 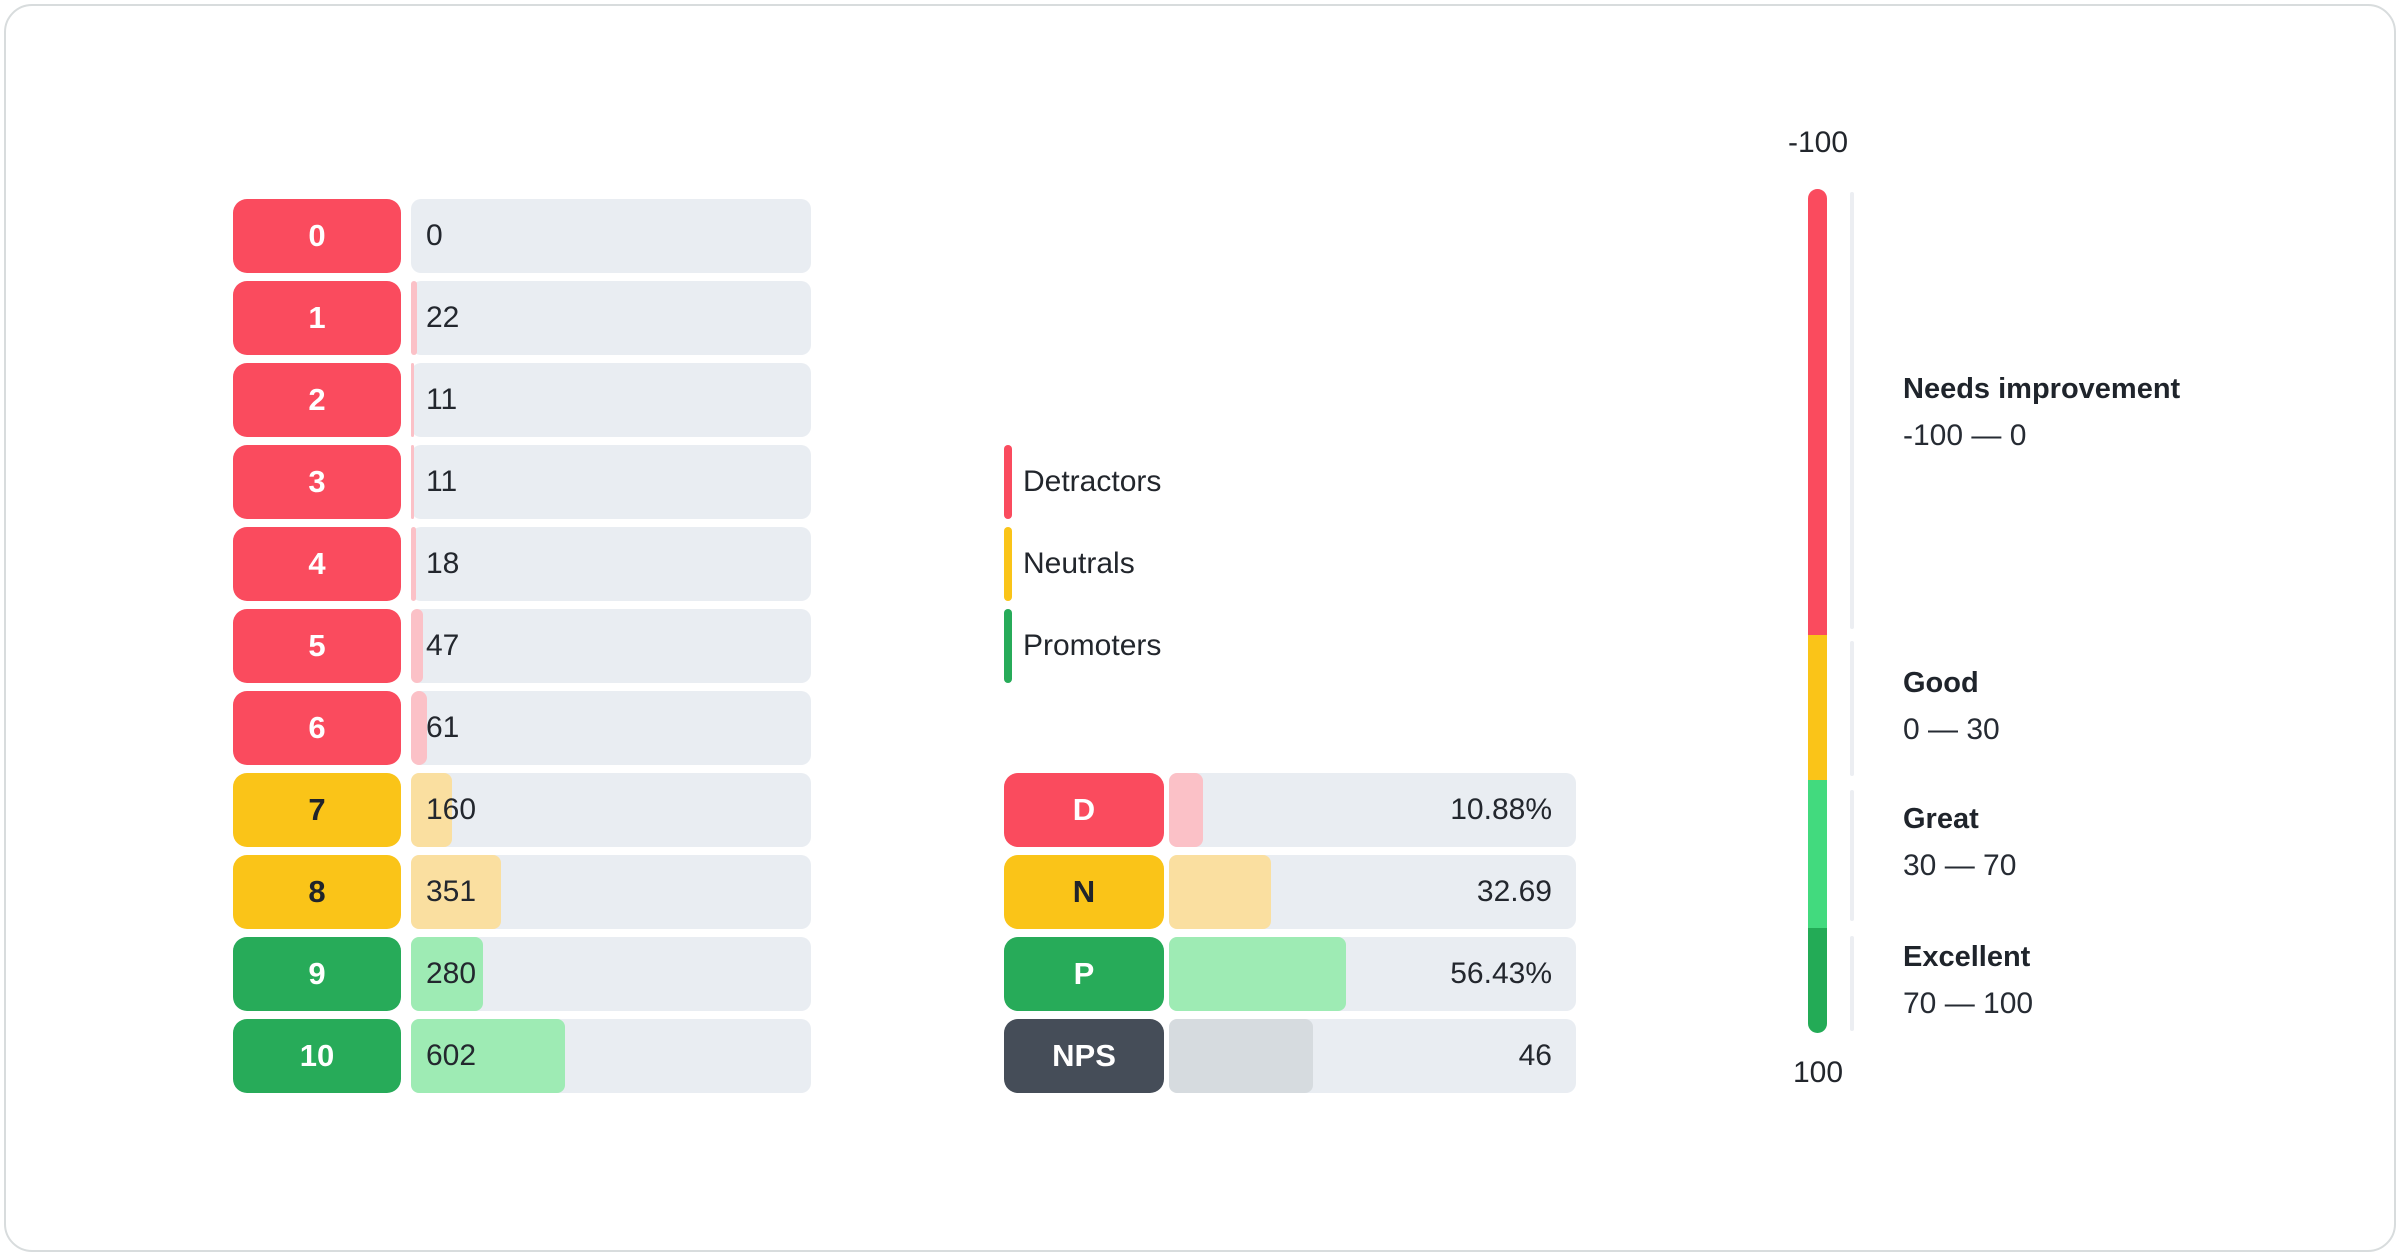 I want to click on legend-item-promoter: Promoters, so click(x=1082, y=646).